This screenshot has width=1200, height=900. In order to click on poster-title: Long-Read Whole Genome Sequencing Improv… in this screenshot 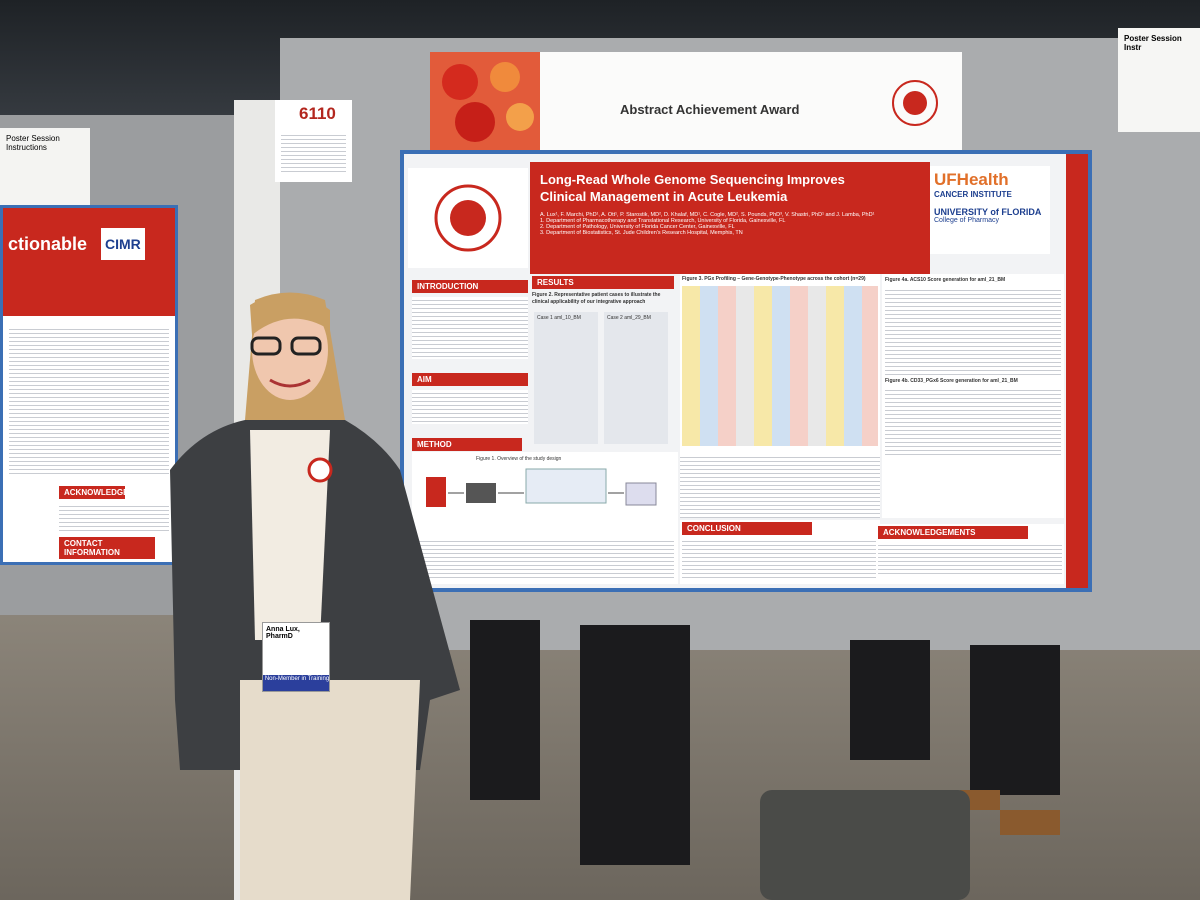, I will do `click(692, 188)`.